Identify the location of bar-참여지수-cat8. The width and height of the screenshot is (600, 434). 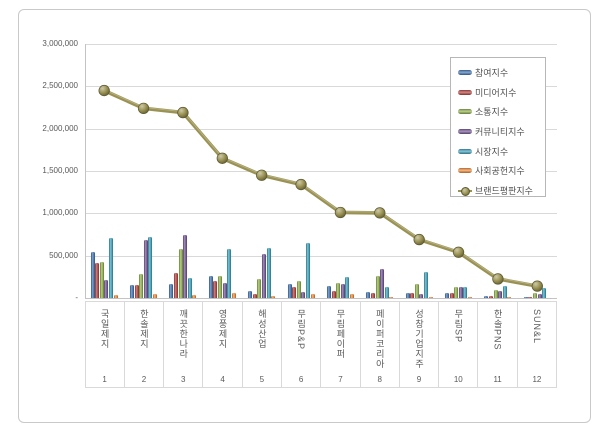
(368, 295).